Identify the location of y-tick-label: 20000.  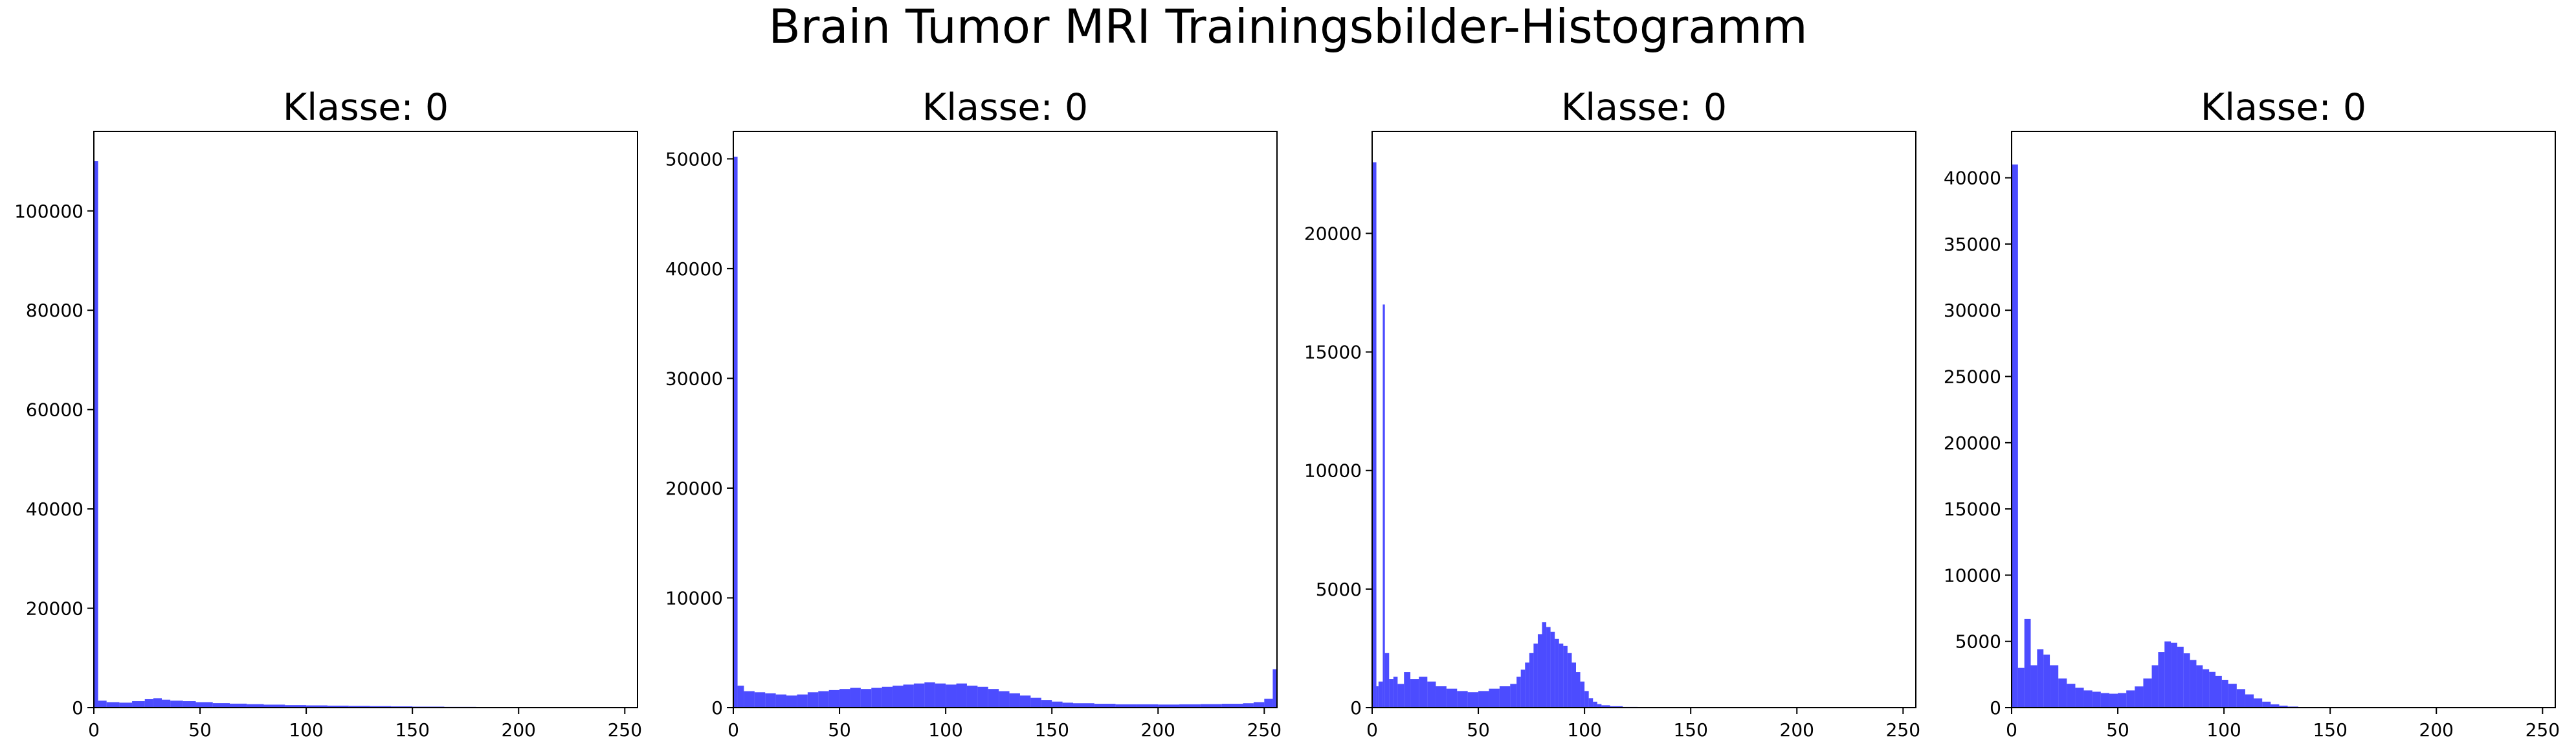
(54, 609).